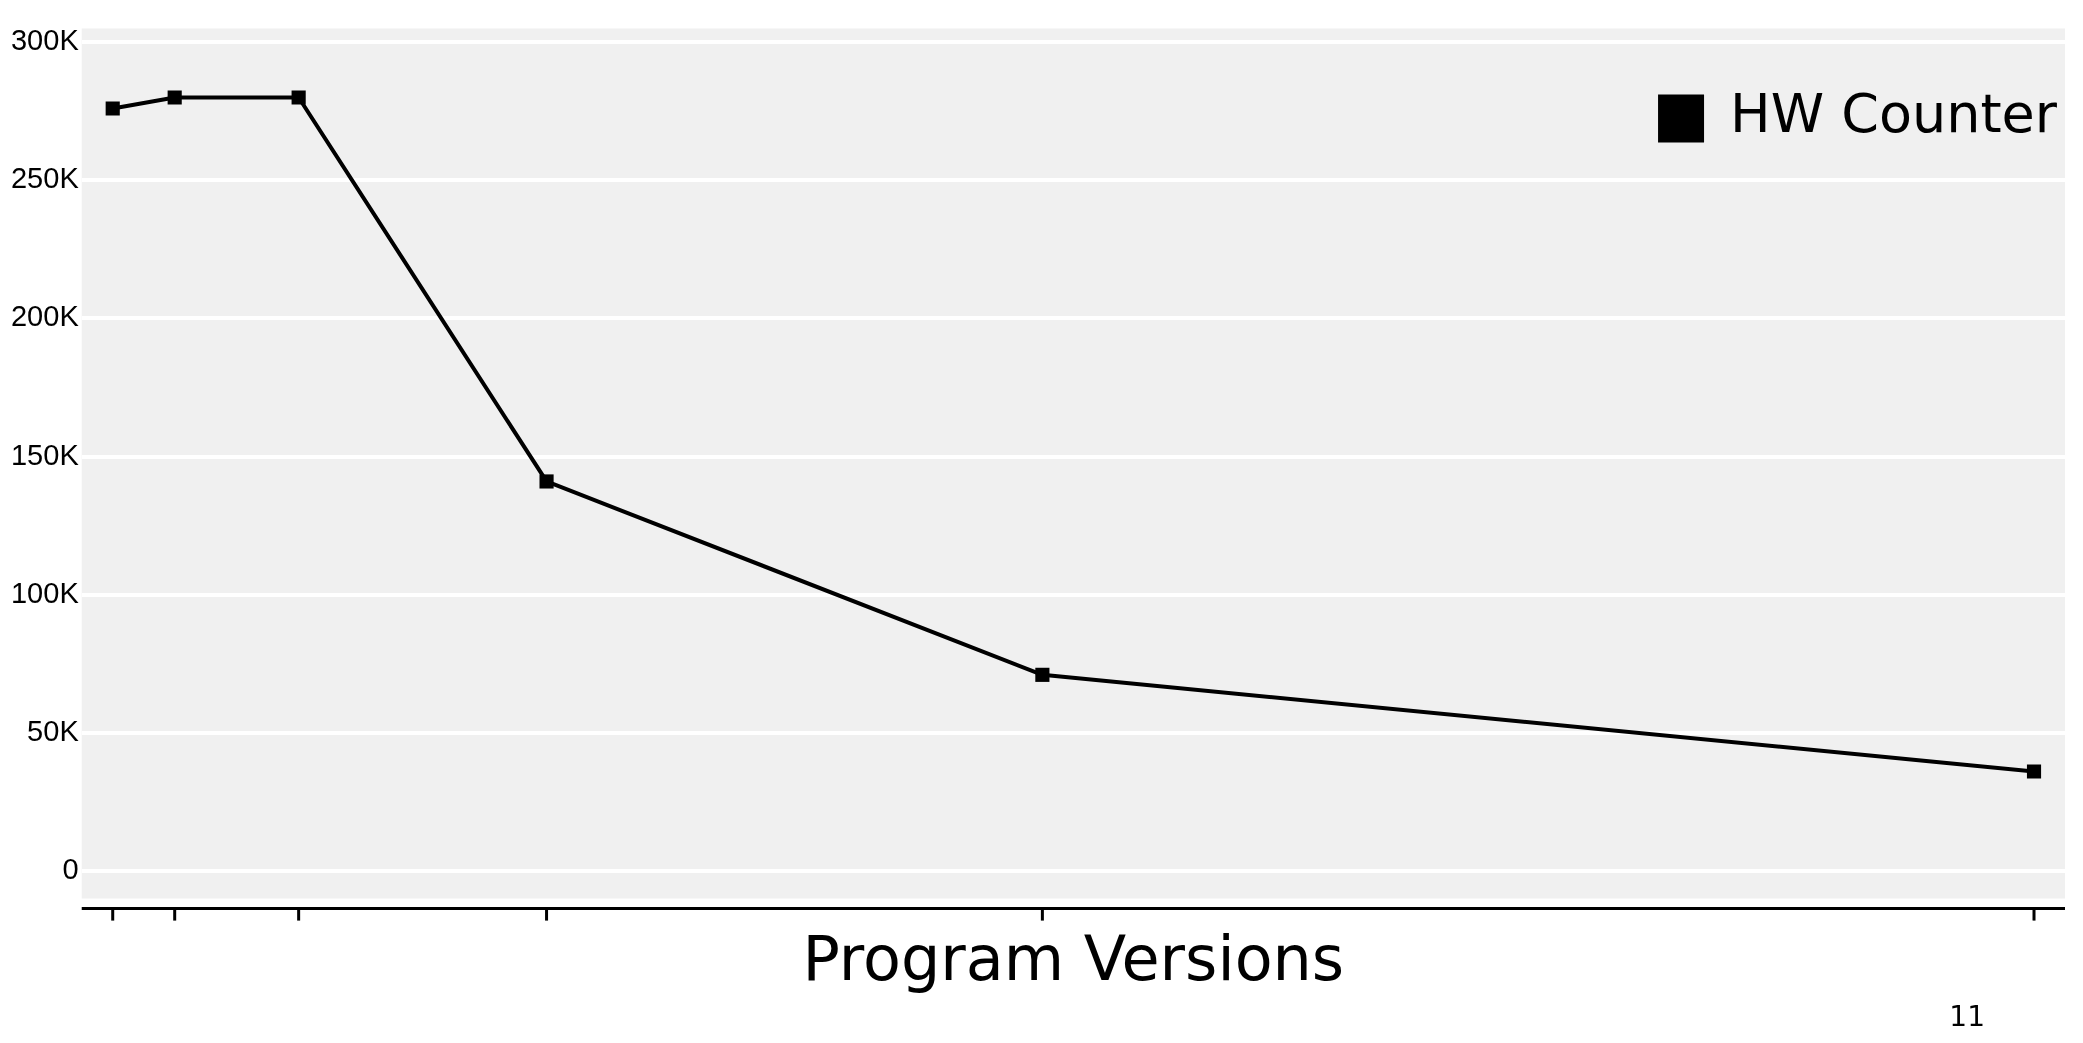 The image size is (2083, 1043). I want to click on y-tick-label: 300K, so click(45, 40).